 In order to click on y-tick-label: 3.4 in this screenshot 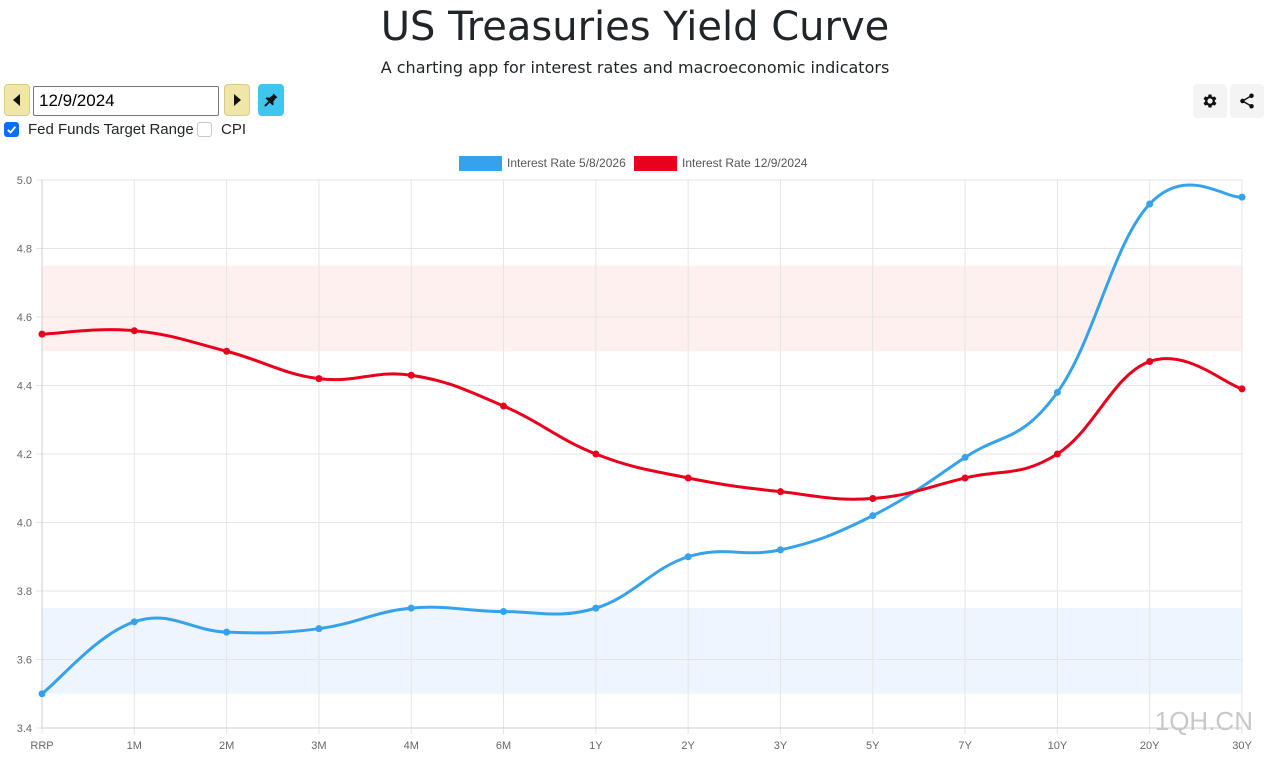, I will do `click(24, 729)`.